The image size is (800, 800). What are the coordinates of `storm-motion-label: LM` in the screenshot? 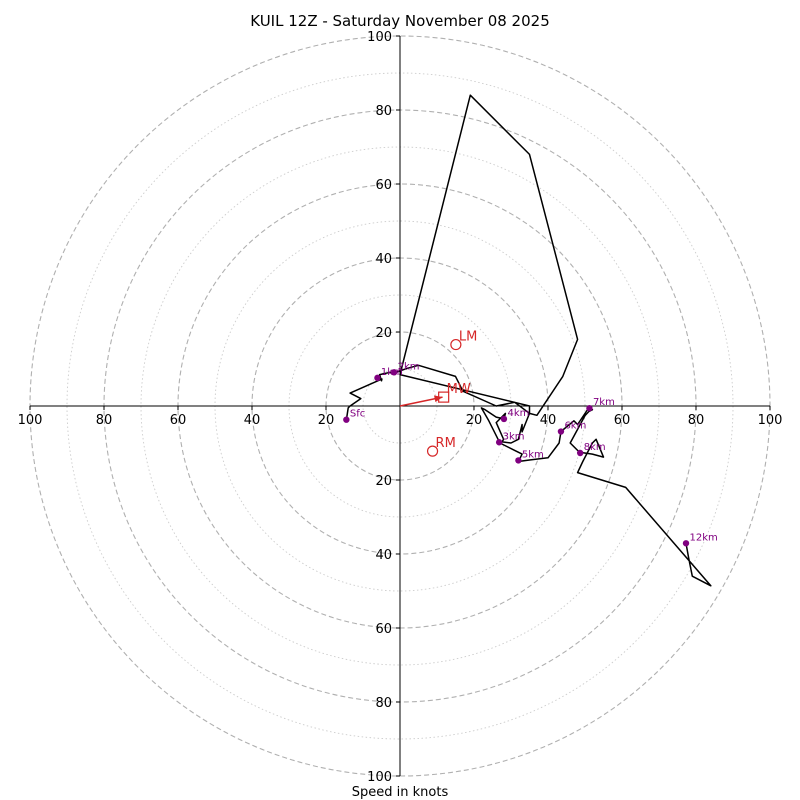 It's located at (468, 337).